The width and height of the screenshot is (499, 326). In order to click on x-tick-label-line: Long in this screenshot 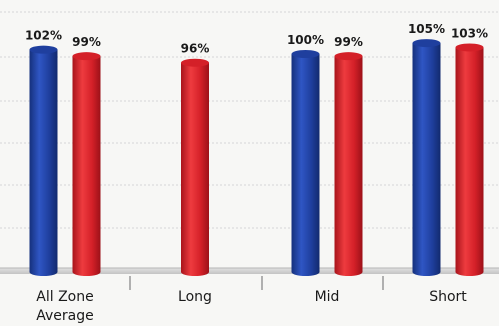, I will do `click(195, 297)`.